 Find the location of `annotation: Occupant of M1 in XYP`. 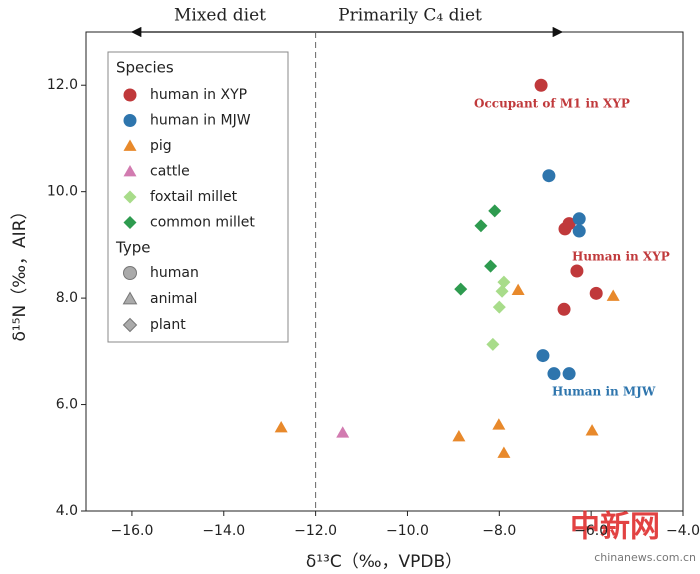

annotation: Occupant of M1 in XYP is located at coordinates (552, 104).